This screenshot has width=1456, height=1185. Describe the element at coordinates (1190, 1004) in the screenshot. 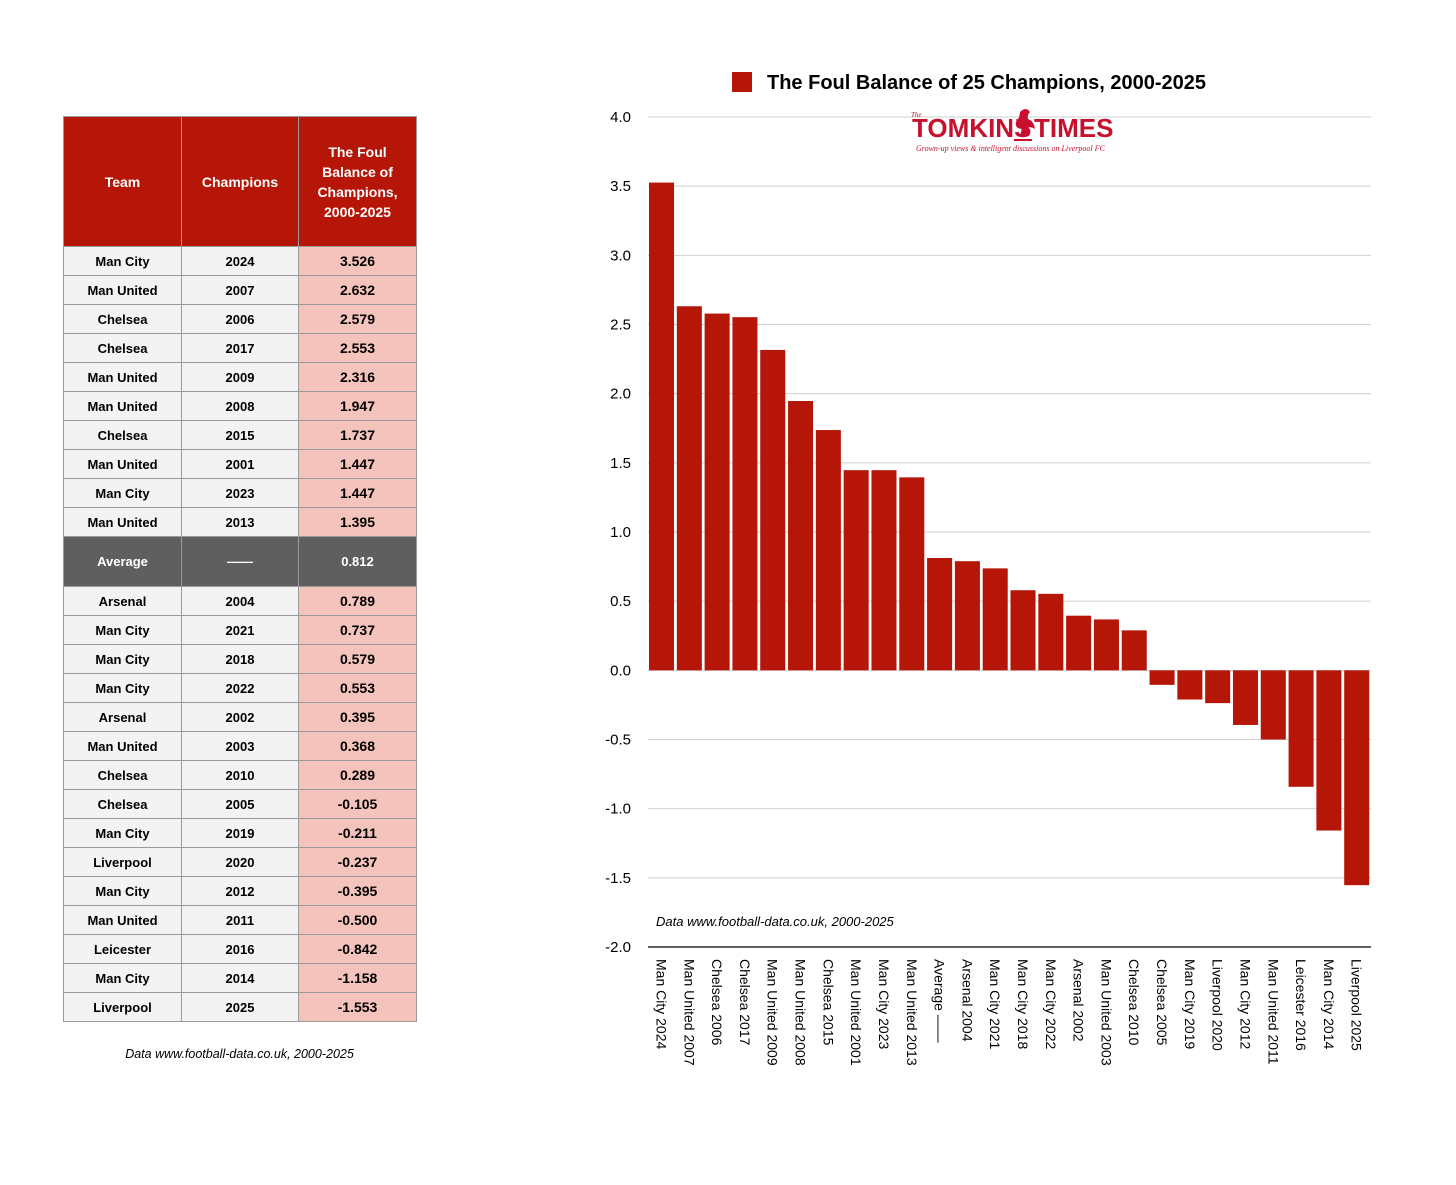

I see `x-tick-label: Man City 2019` at that location.